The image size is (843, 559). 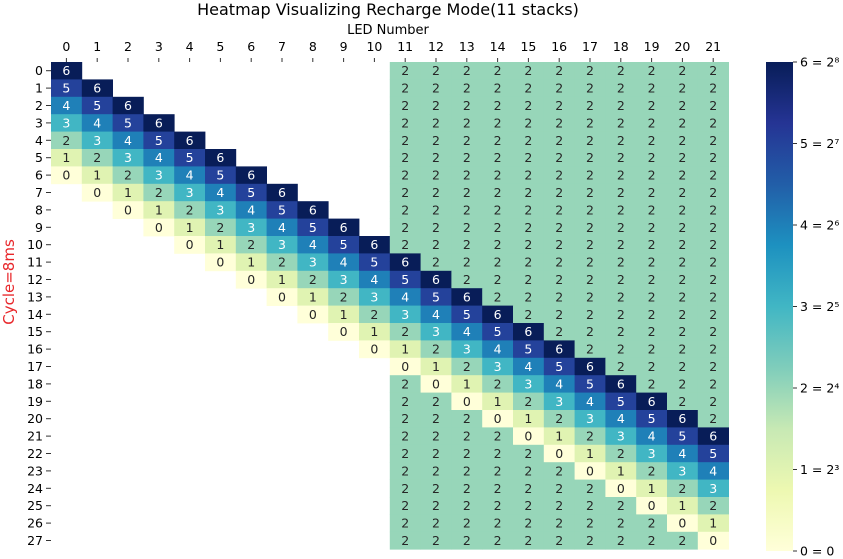 I want to click on x-tick-label: 5, so click(x=220, y=46).